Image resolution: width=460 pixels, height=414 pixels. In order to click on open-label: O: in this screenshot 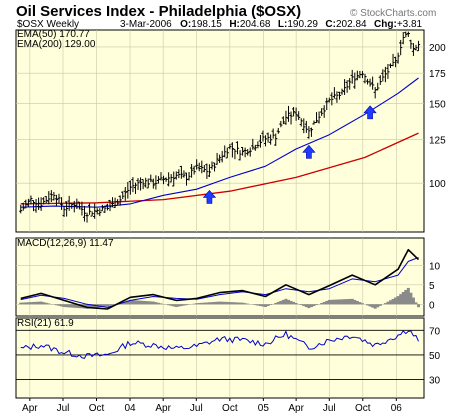, I will do `click(185, 24)`.